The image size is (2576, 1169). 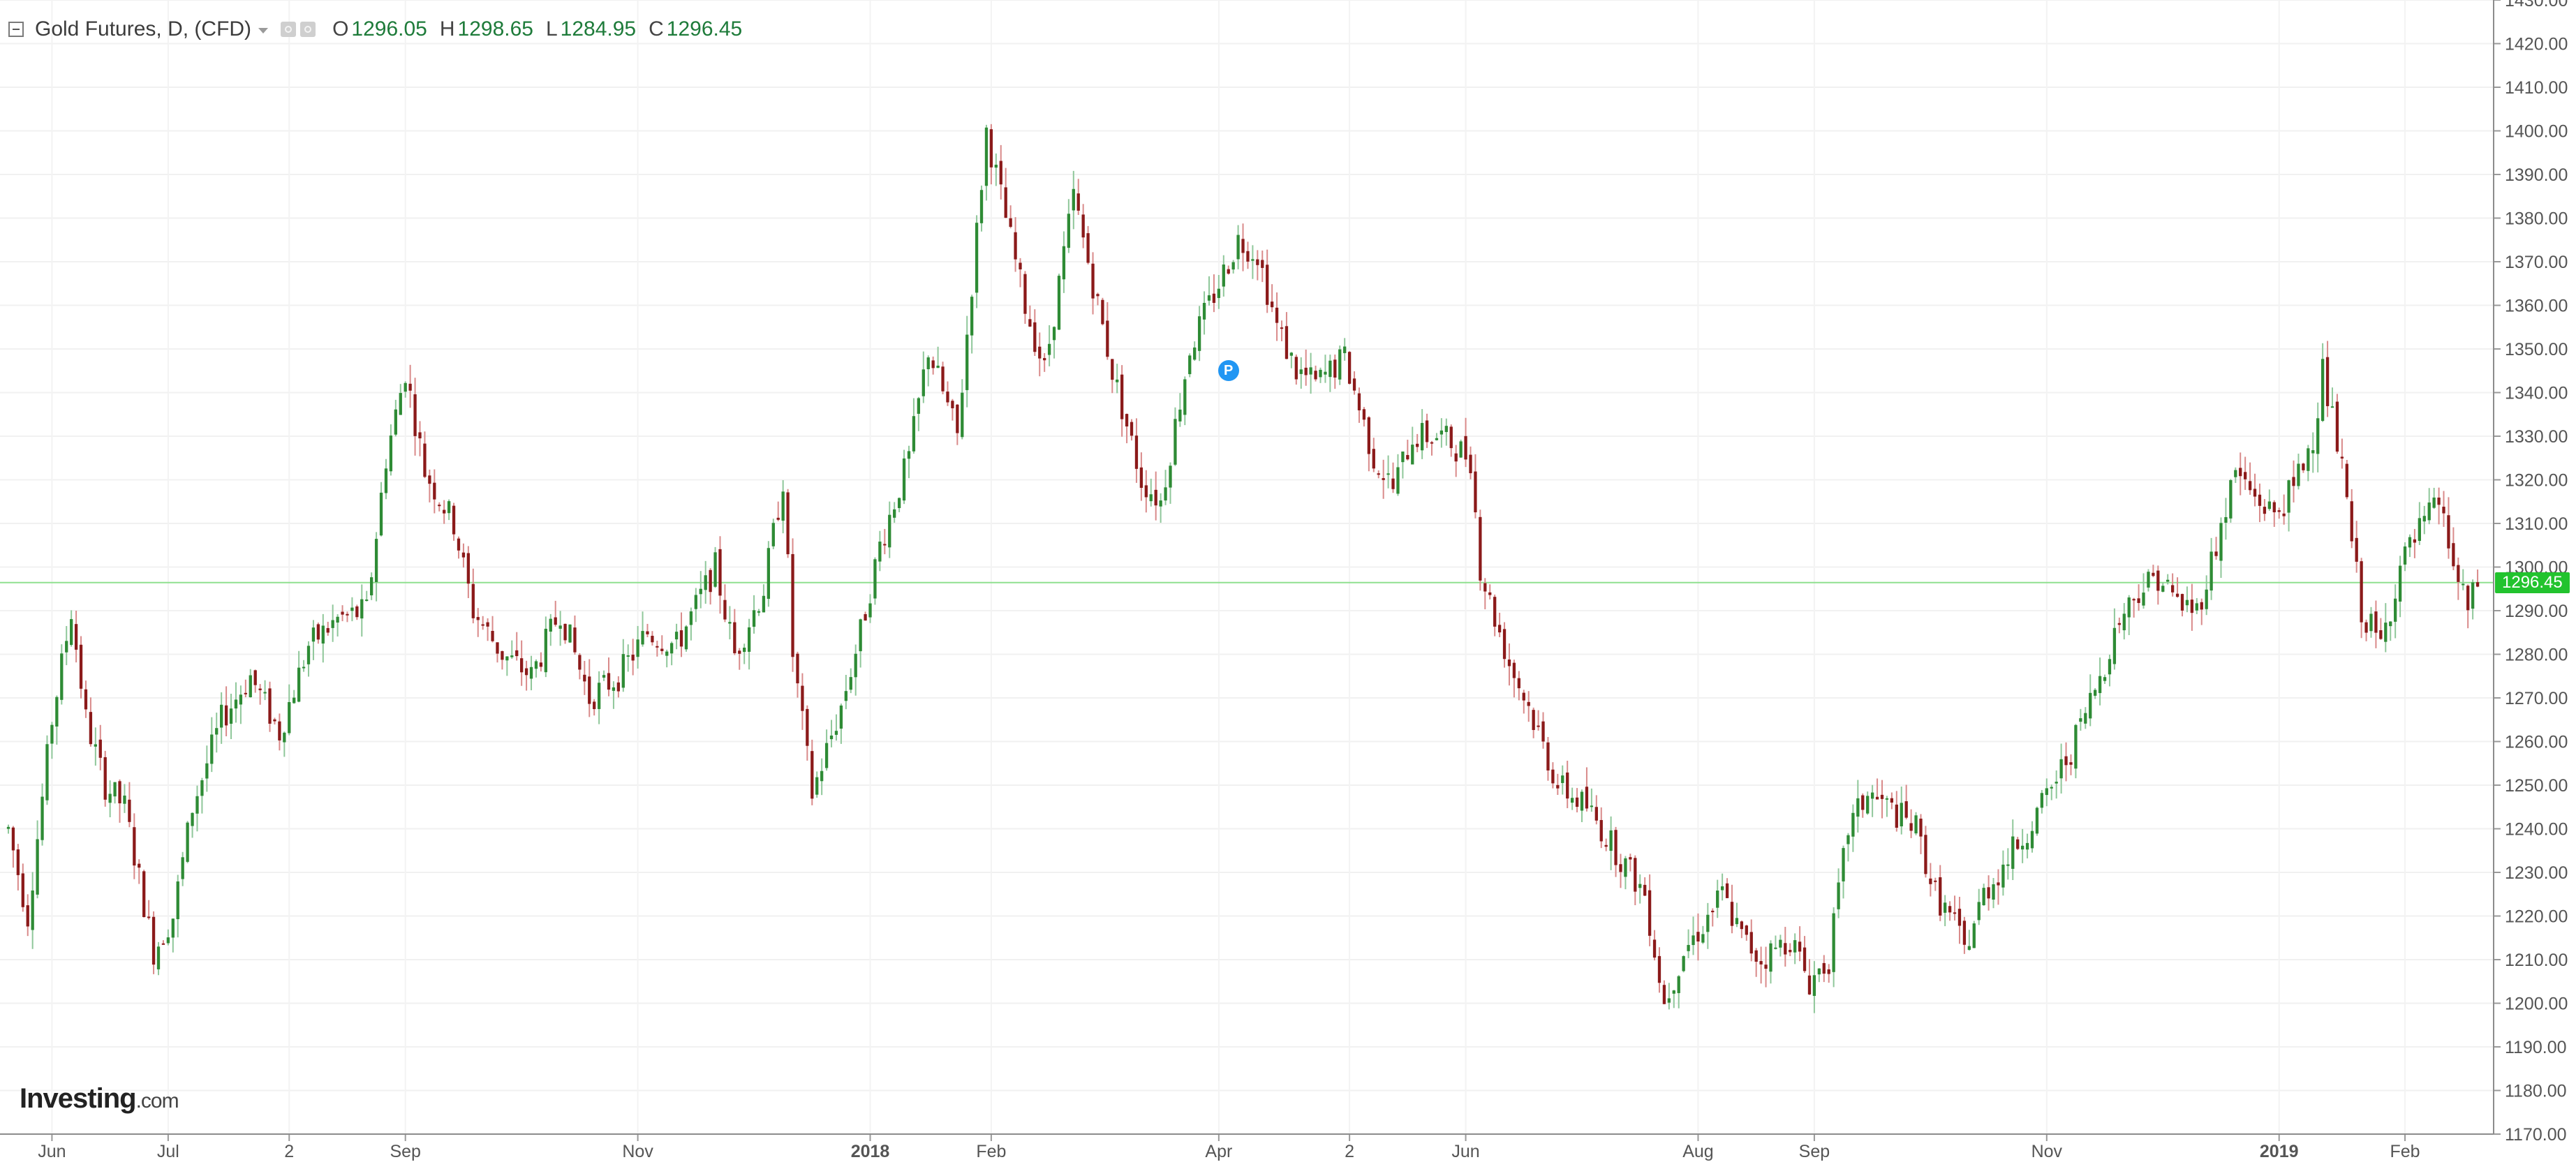 What do you see at coordinates (2536, 917) in the screenshot?
I see `y-tick-label: 1220.00` at bounding box center [2536, 917].